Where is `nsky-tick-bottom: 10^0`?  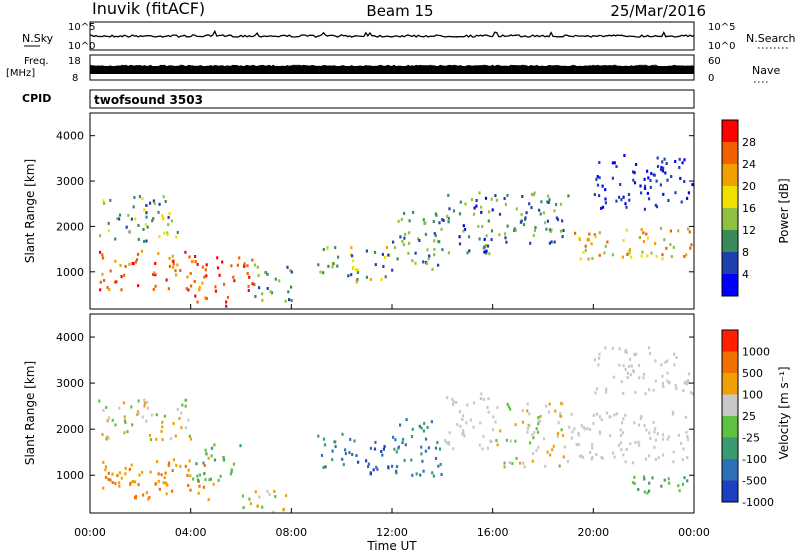 nsky-tick-bottom: 10^0 is located at coordinates (81, 46).